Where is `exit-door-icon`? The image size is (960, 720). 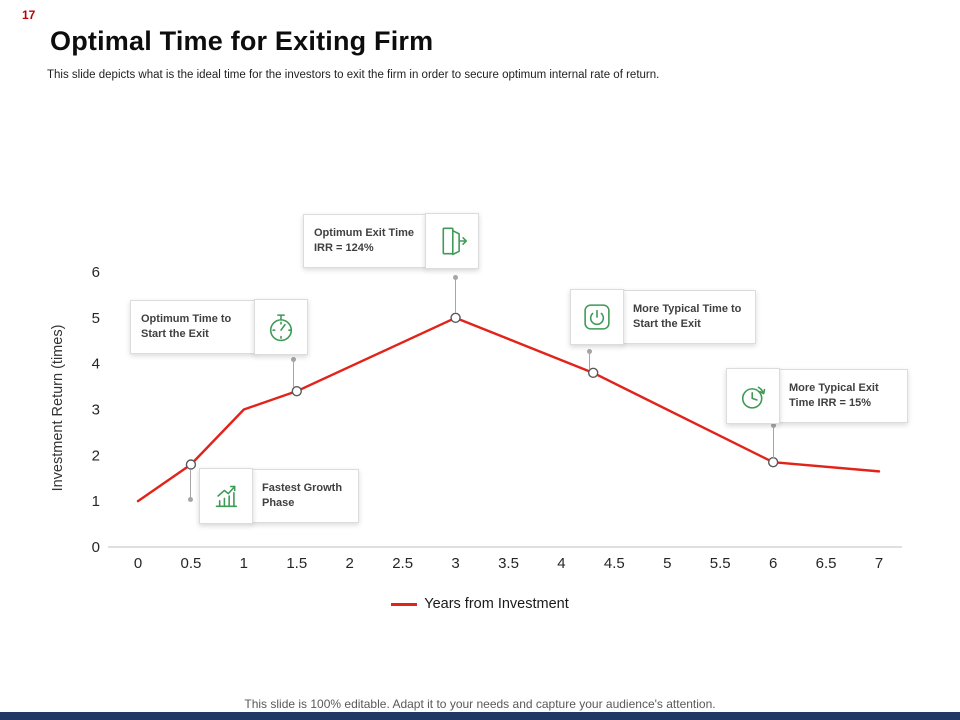 exit-door-icon is located at coordinates (452, 241).